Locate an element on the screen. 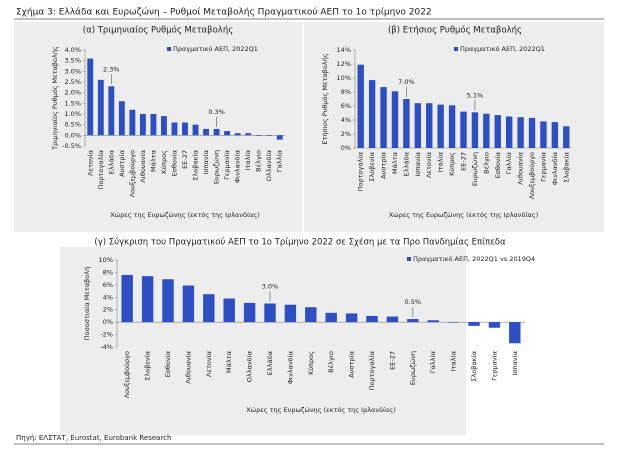 The height and width of the screenshot is (466, 621). y-tick-label: 1.0% is located at coordinates (72, 114).